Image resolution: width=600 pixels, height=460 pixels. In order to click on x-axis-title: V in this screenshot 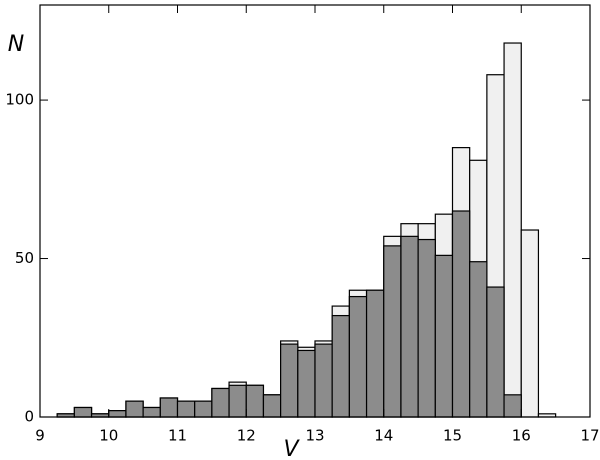, I will do `click(291, 448)`.